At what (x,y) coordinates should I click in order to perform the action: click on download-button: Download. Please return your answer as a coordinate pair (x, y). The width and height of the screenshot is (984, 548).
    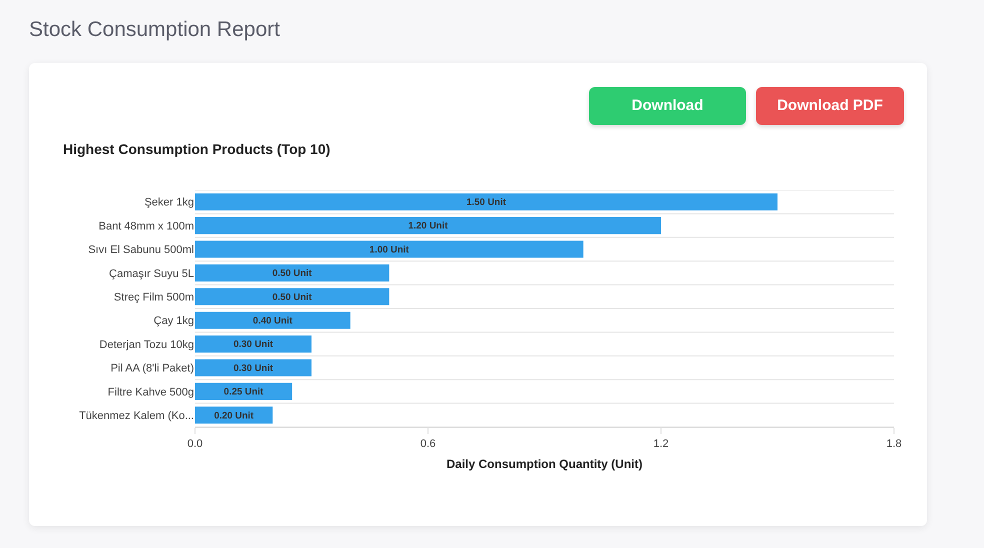
    Looking at the image, I should click on (667, 106).